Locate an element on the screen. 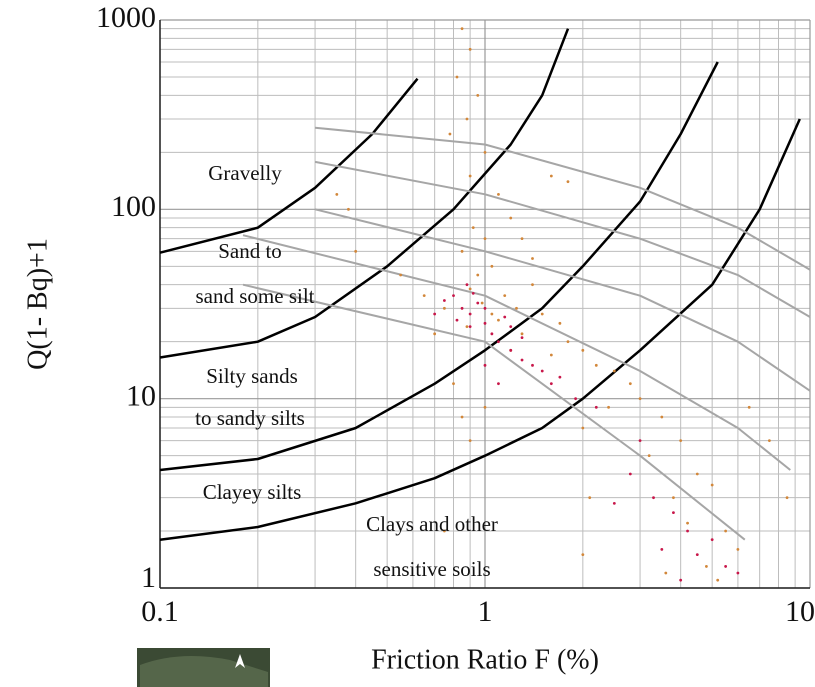 The height and width of the screenshot is (687, 815). north-arrow is located at coordinates (240, 661).